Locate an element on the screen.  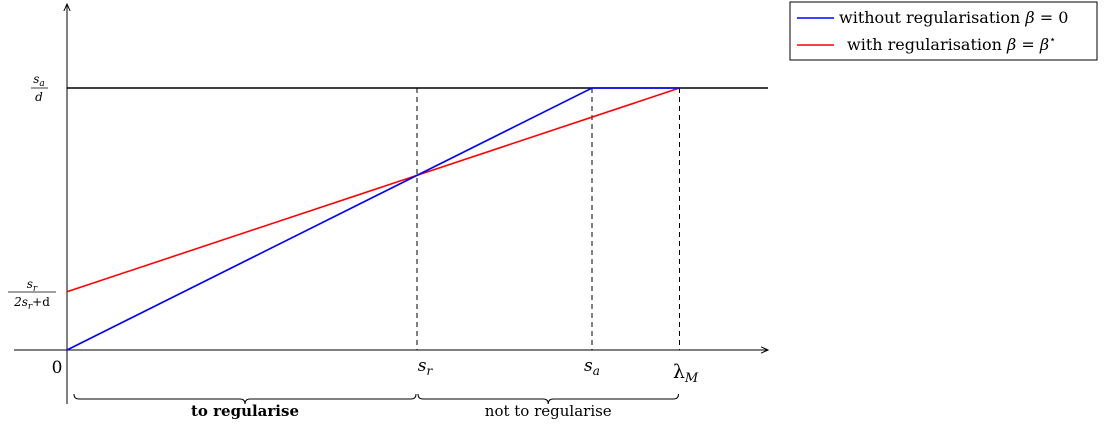
y-tick-top: sa d is located at coordinates (39, 88).